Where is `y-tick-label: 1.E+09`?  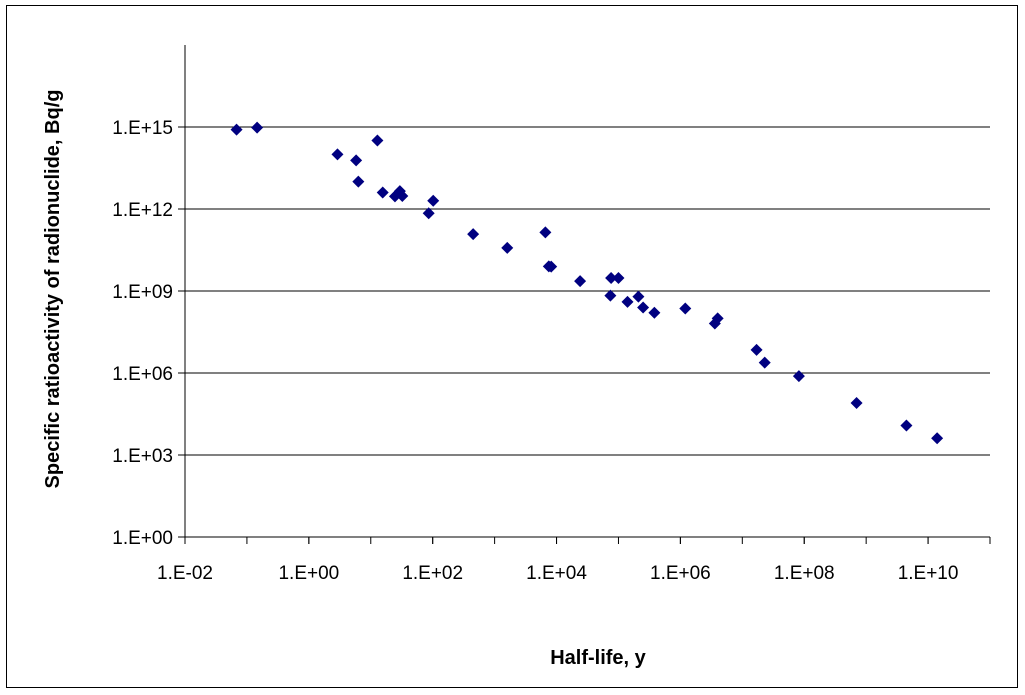
y-tick-label: 1.E+09 is located at coordinates (142, 292).